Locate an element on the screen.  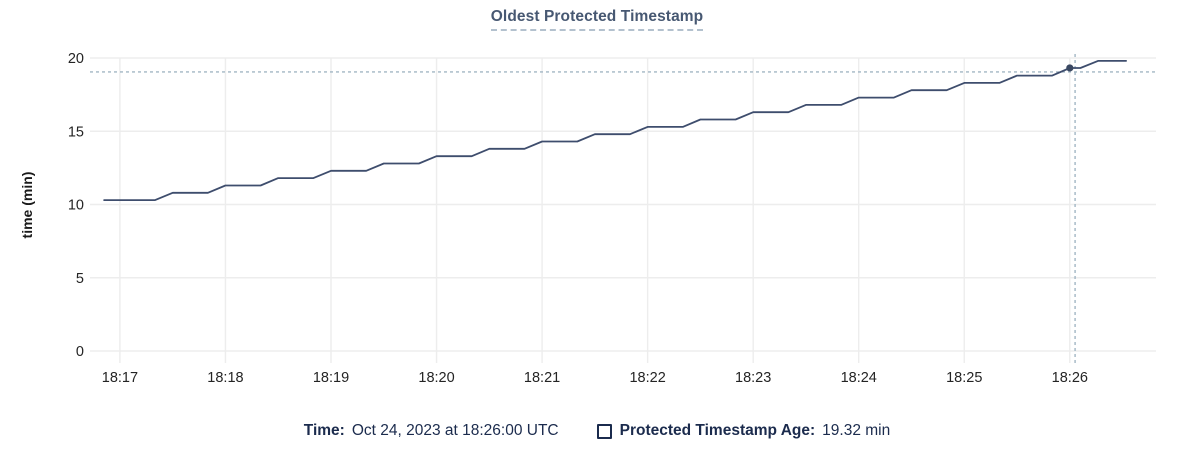
chart-header: Oldest Protected Timestamp is located at coordinates (597, 19).